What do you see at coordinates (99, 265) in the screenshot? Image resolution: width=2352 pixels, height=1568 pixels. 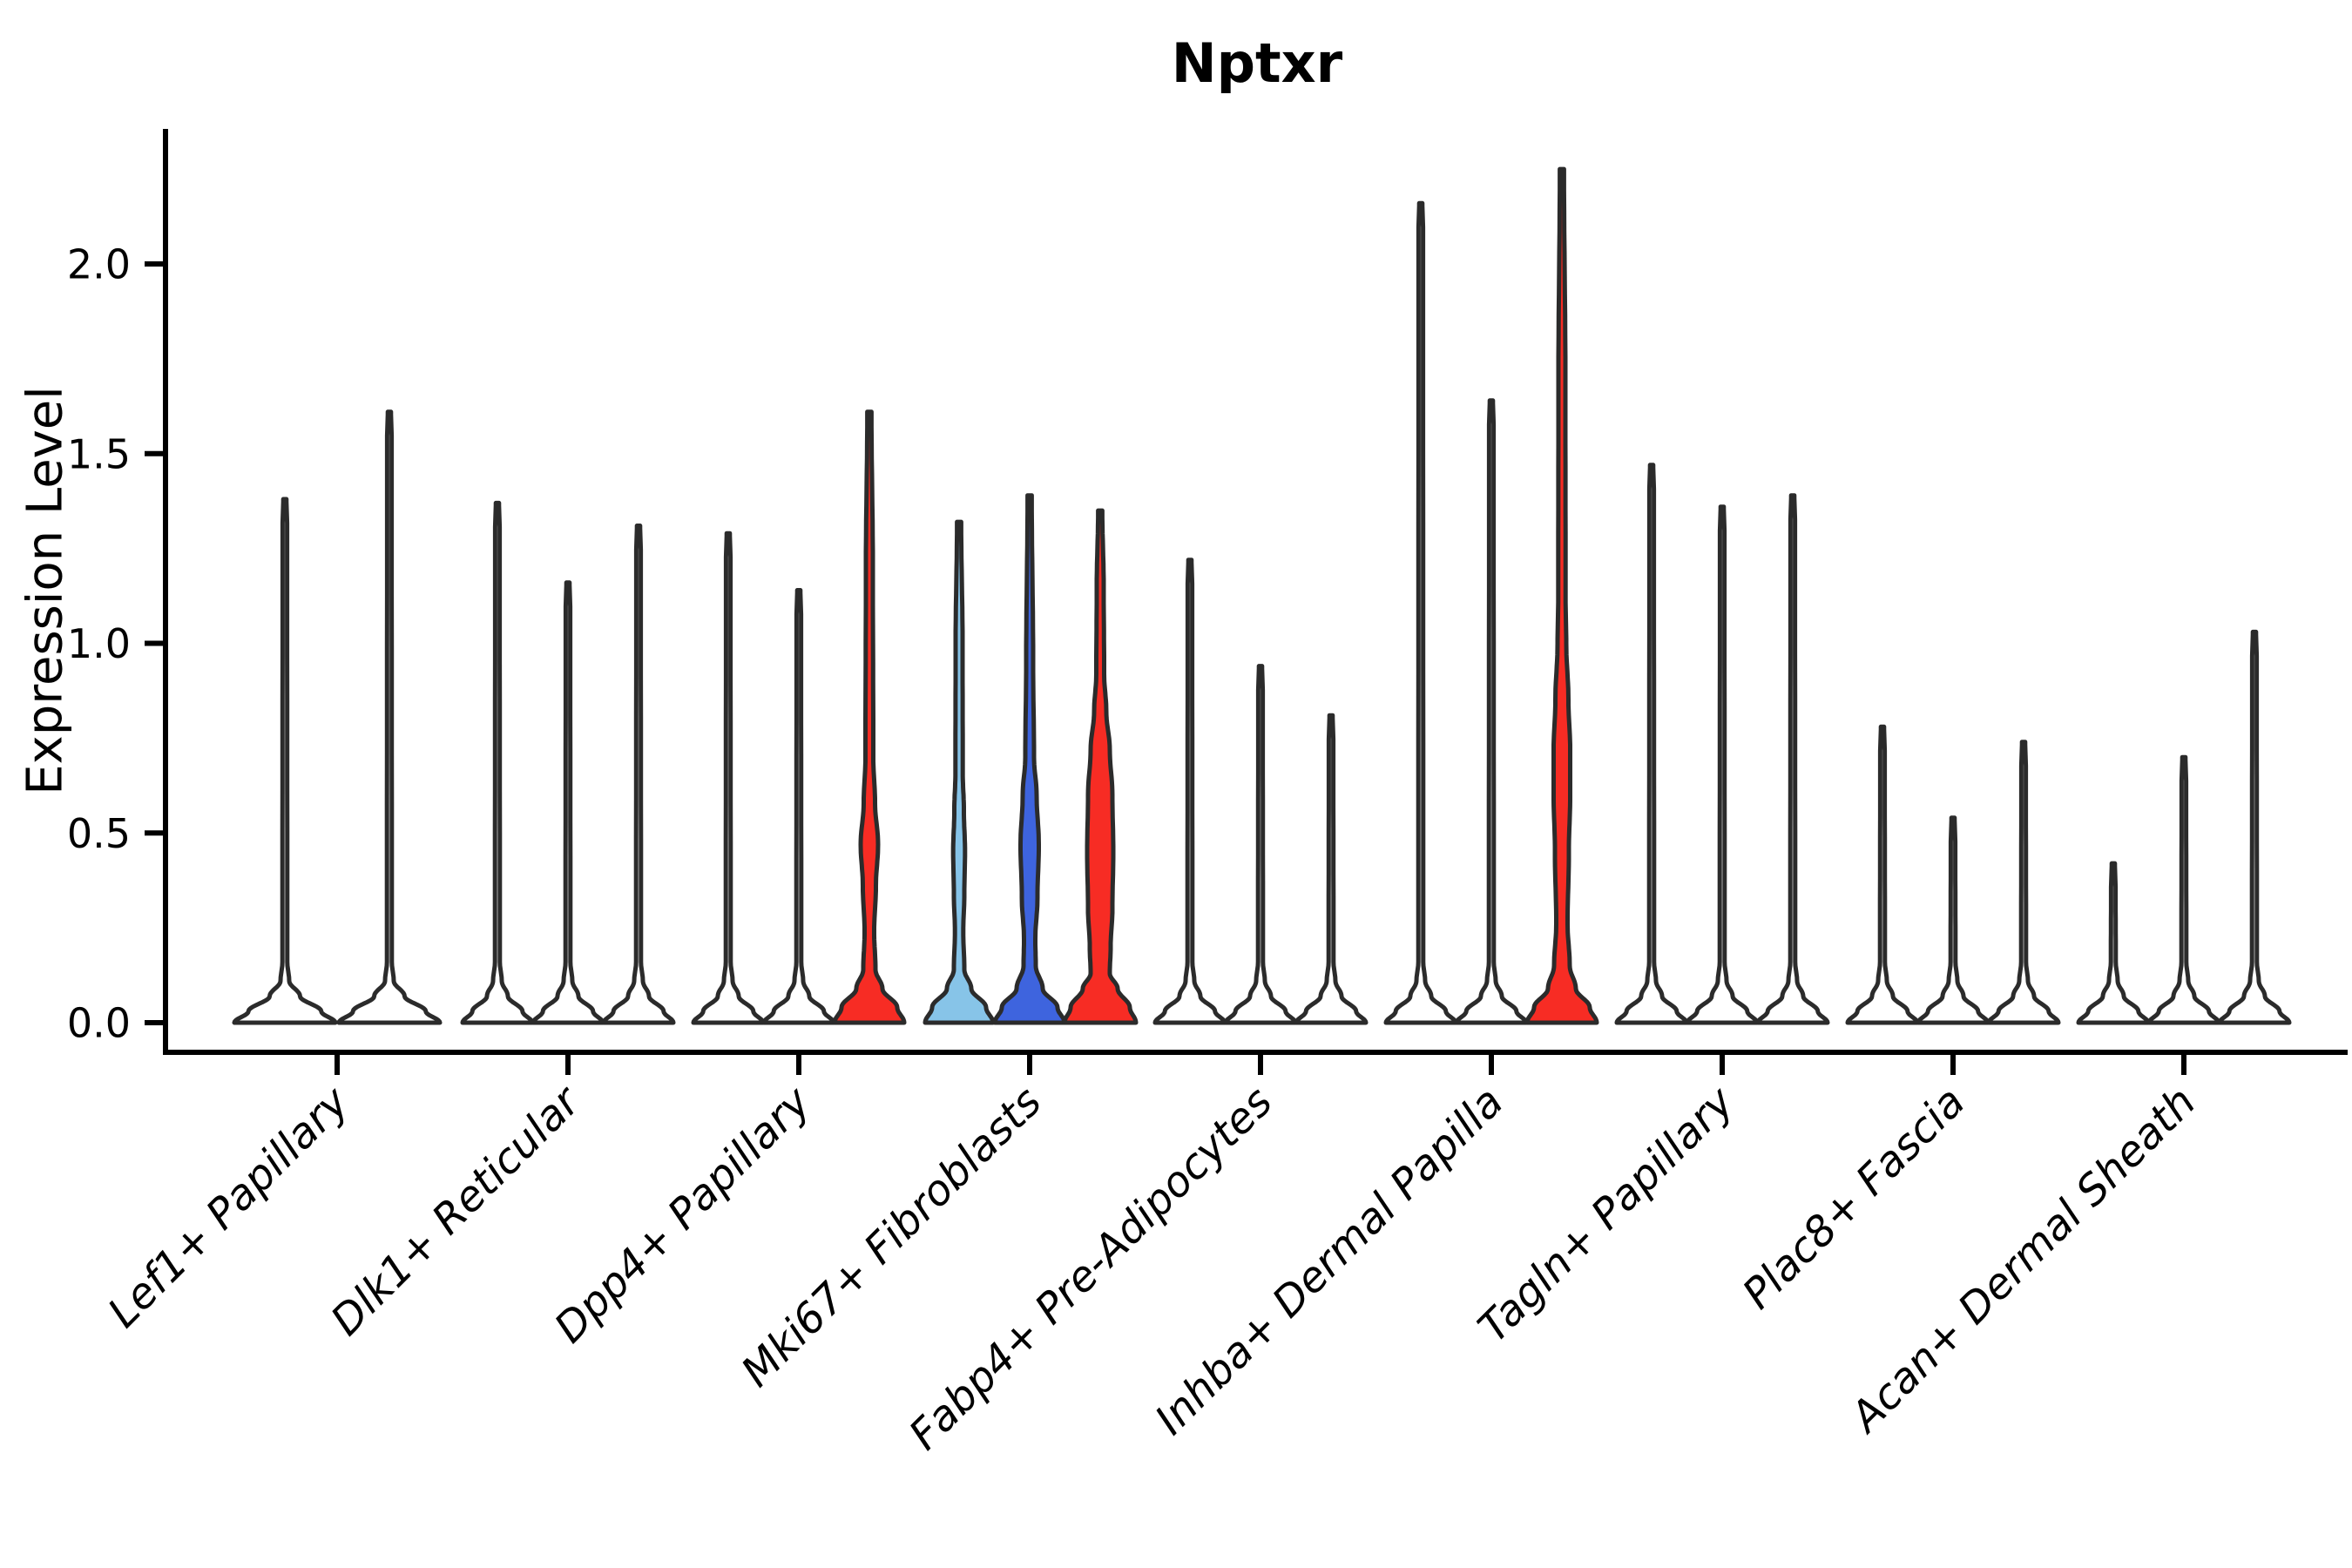 I see `y-tick-label: 2.0` at bounding box center [99, 265].